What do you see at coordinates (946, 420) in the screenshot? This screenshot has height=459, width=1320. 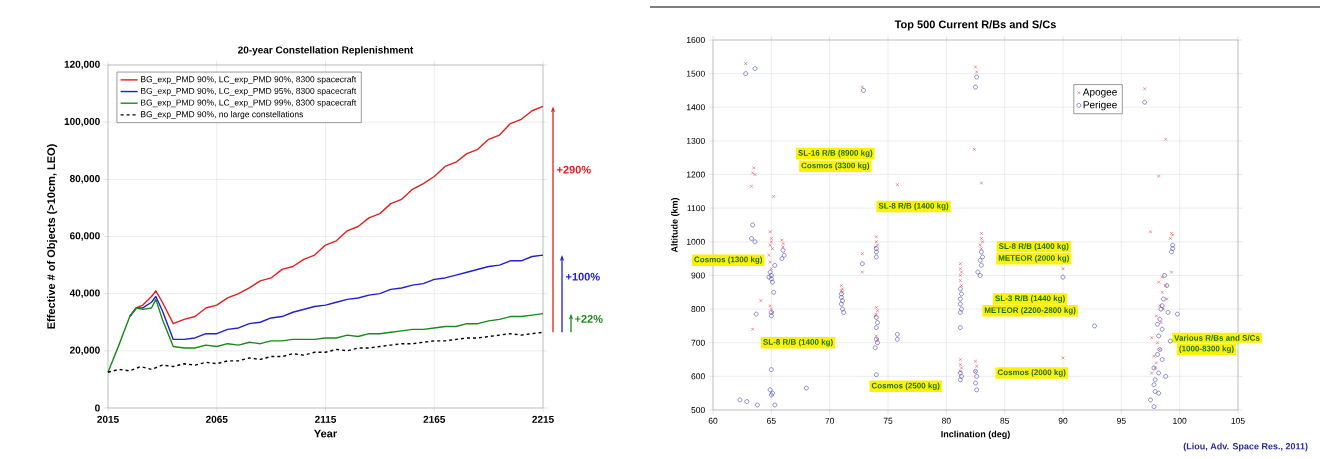 I see `x-tick-label: 80` at bounding box center [946, 420].